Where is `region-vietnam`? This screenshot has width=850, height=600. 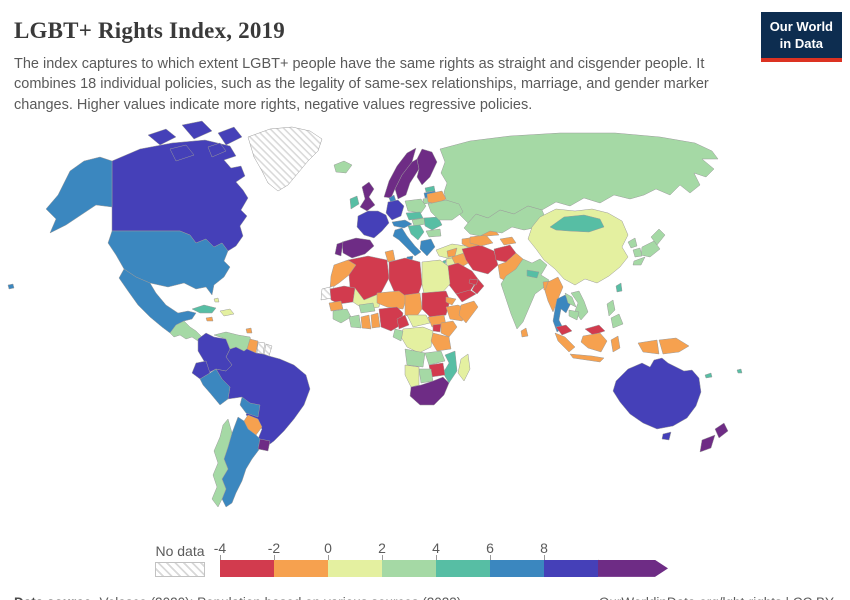
region-vietnam is located at coordinates (579, 305).